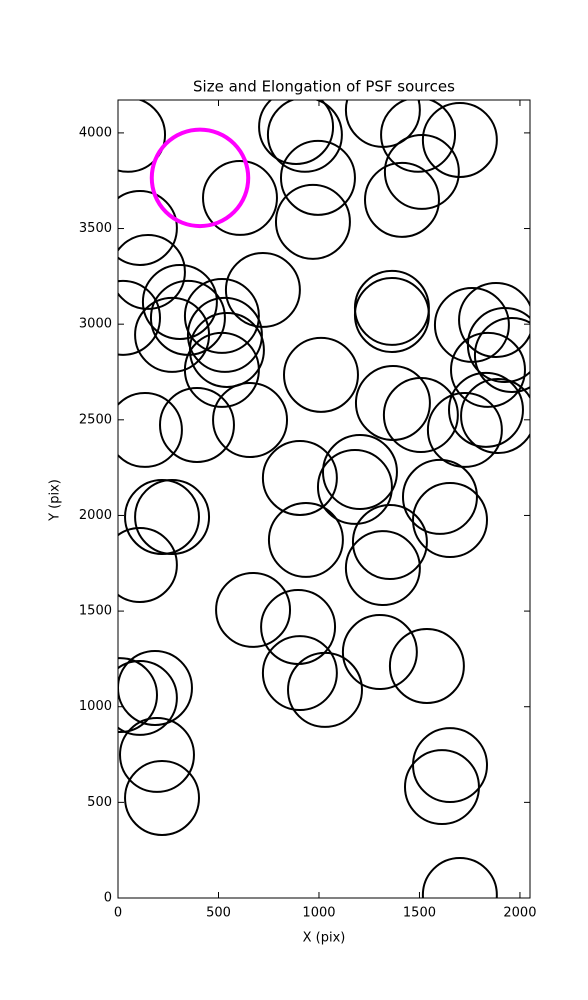 The width and height of the screenshot is (588, 1000). Describe the element at coordinates (318, 913) in the screenshot. I see `x-tick-label: 1000` at that location.